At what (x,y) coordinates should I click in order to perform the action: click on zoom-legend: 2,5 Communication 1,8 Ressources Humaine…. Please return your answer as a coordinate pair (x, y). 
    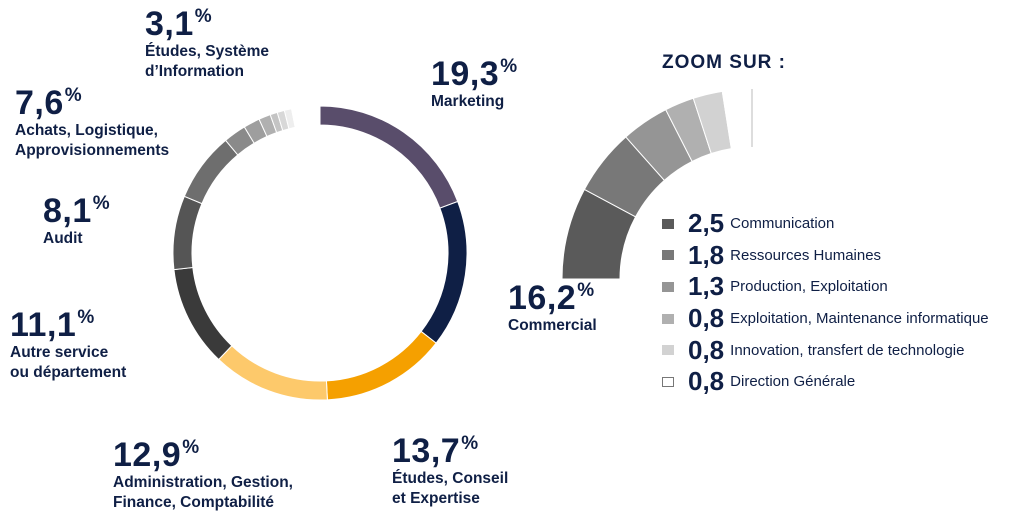
    Looking at the image, I should click on (825, 303).